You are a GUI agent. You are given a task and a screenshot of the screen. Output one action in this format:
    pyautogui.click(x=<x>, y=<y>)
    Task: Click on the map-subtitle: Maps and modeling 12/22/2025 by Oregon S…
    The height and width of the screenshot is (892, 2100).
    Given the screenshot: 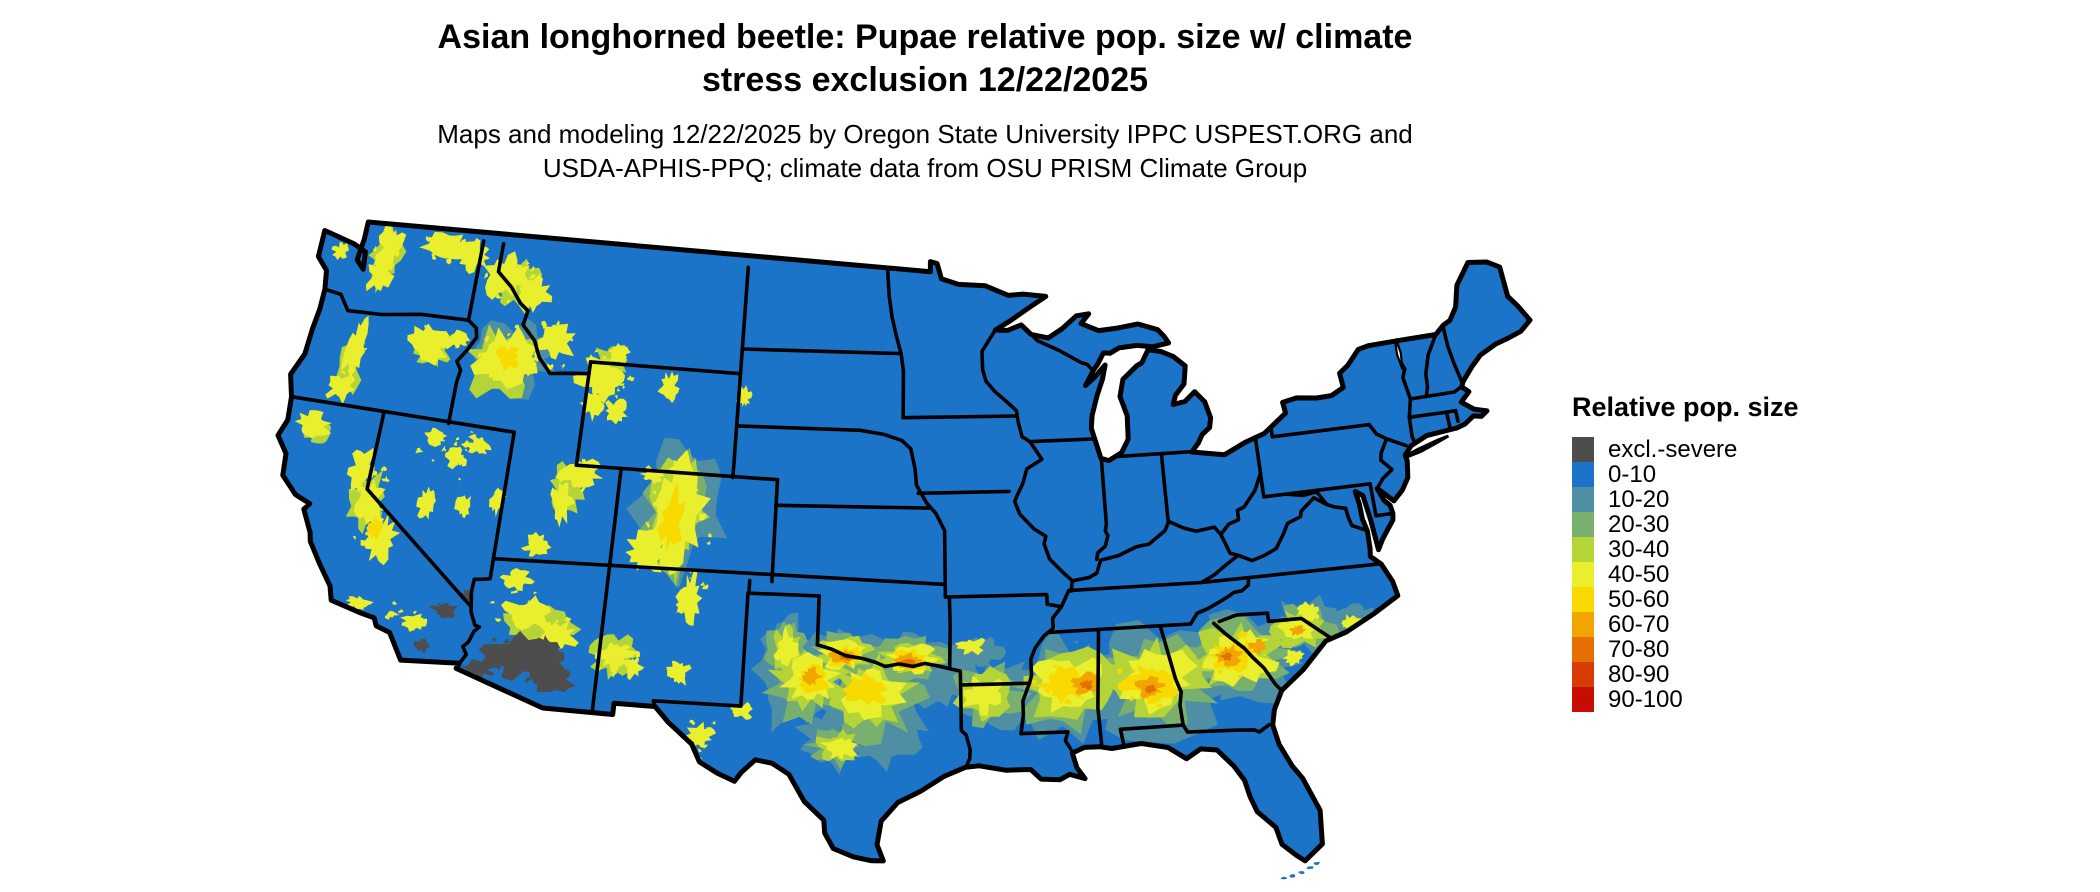 What is the action you would take?
    pyautogui.click(x=925, y=151)
    